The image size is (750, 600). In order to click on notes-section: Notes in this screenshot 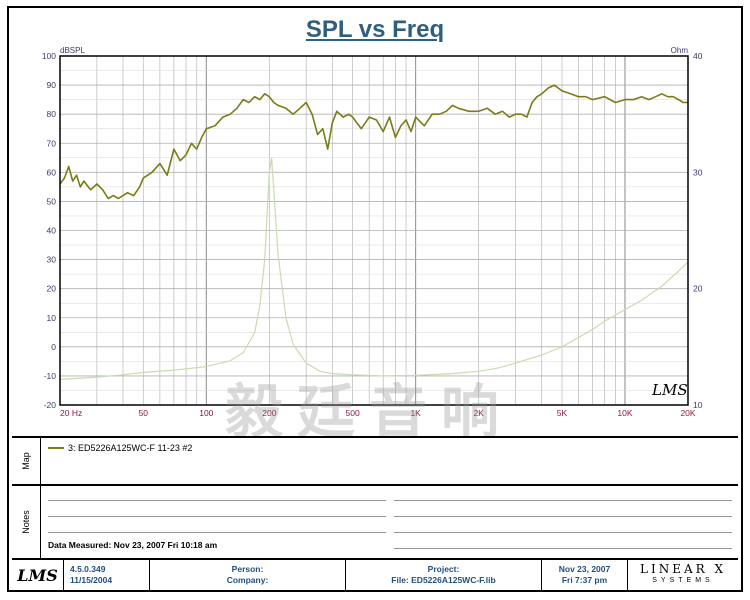, I will do `click(375, 521)`.